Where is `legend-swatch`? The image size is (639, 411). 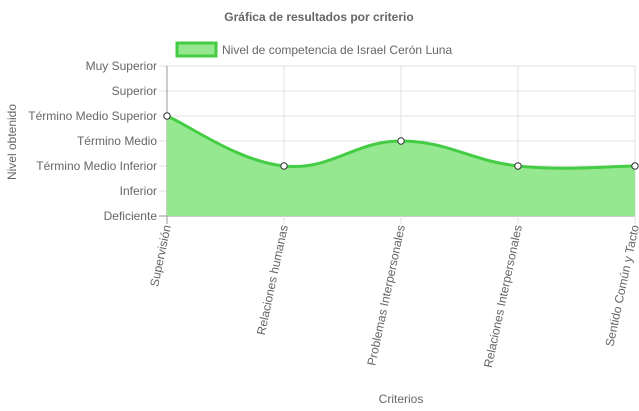
legend-swatch is located at coordinates (196, 49).